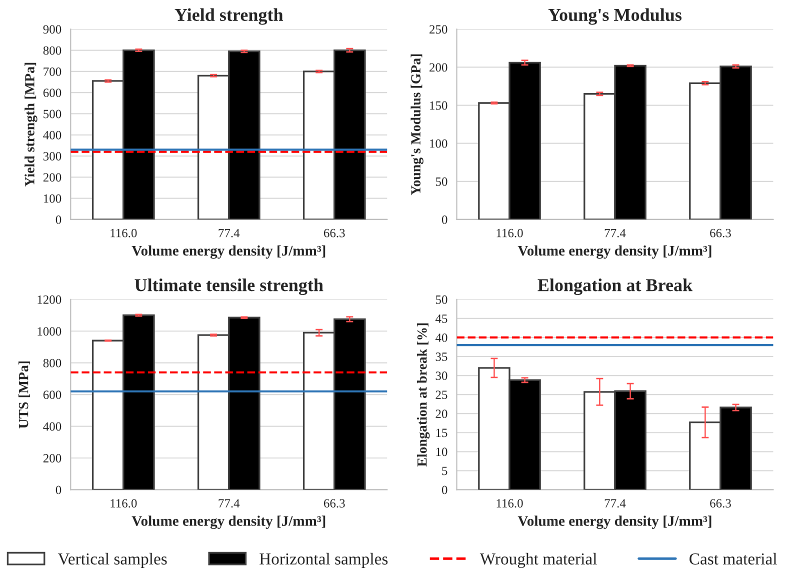 The width and height of the screenshot is (785, 583). What do you see at coordinates (112, 560) in the screenshot?
I see `legend-label: Vertical samples` at bounding box center [112, 560].